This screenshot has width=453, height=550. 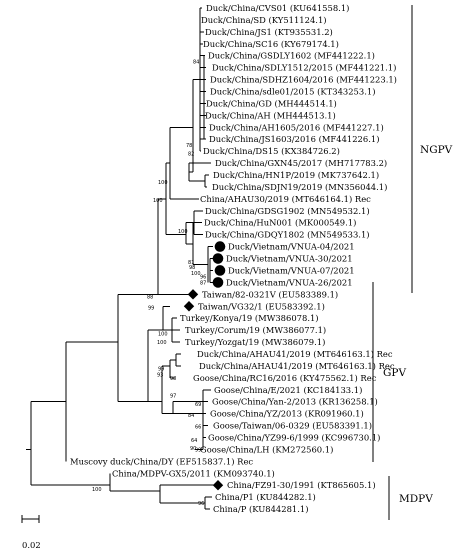 What do you see at coordinates (264, 20) in the screenshot?
I see `leaf-label: Duck/China/SD (KY511124.1)` at bounding box center [264, 20].